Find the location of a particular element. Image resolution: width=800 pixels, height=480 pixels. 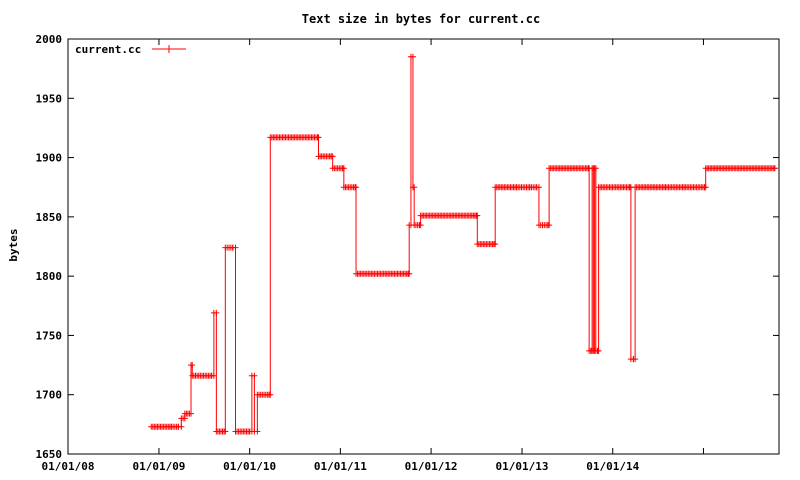

x-tick-label: 01/01/09 is located at coordinates (158, 466).